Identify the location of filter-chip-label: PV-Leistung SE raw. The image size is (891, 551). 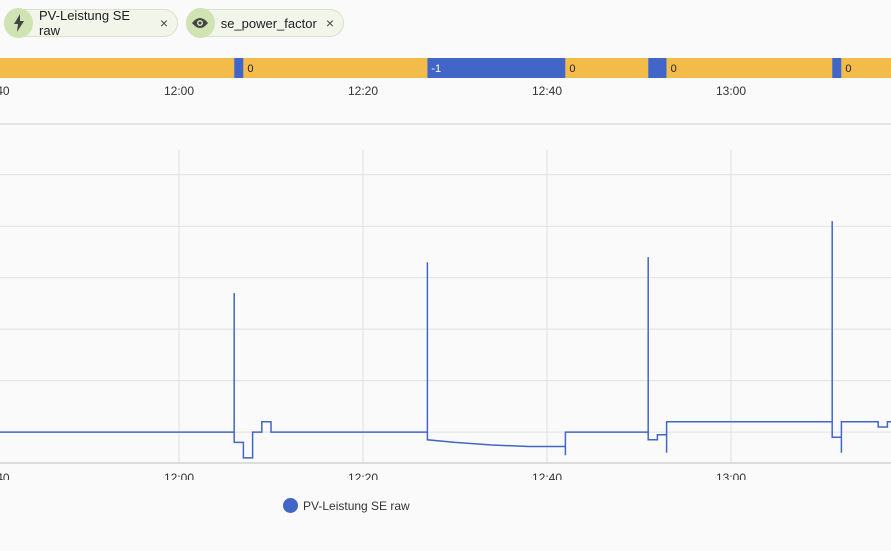
(85, 23).